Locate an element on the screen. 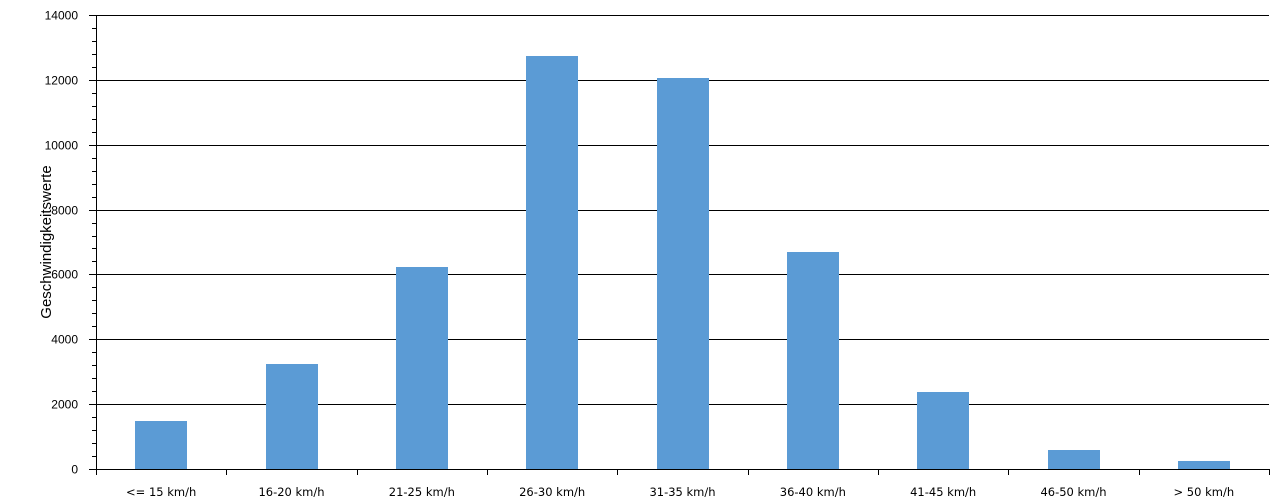  x-tick-label: 16-20 km/h is located at coordinates (291, 492).